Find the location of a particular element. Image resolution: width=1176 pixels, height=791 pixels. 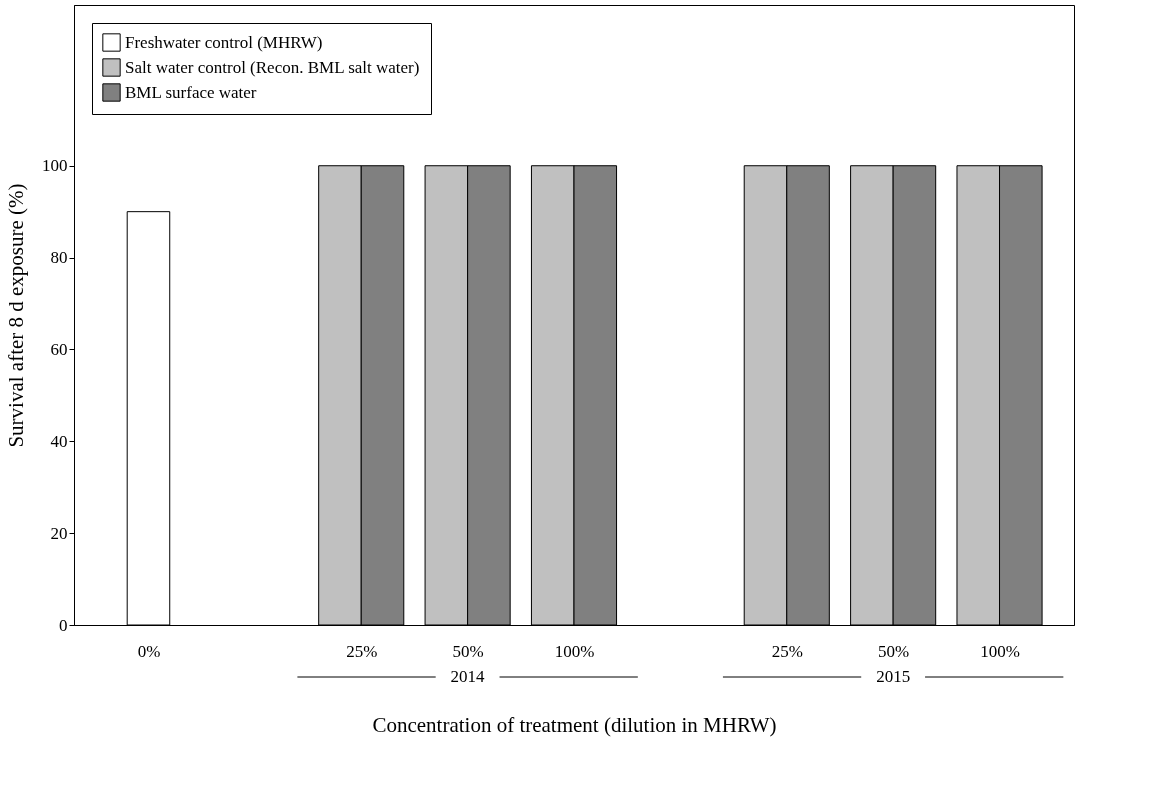

y-axis-title: Survival after 8 d exposure (%) is located at coordinates (16, 315).